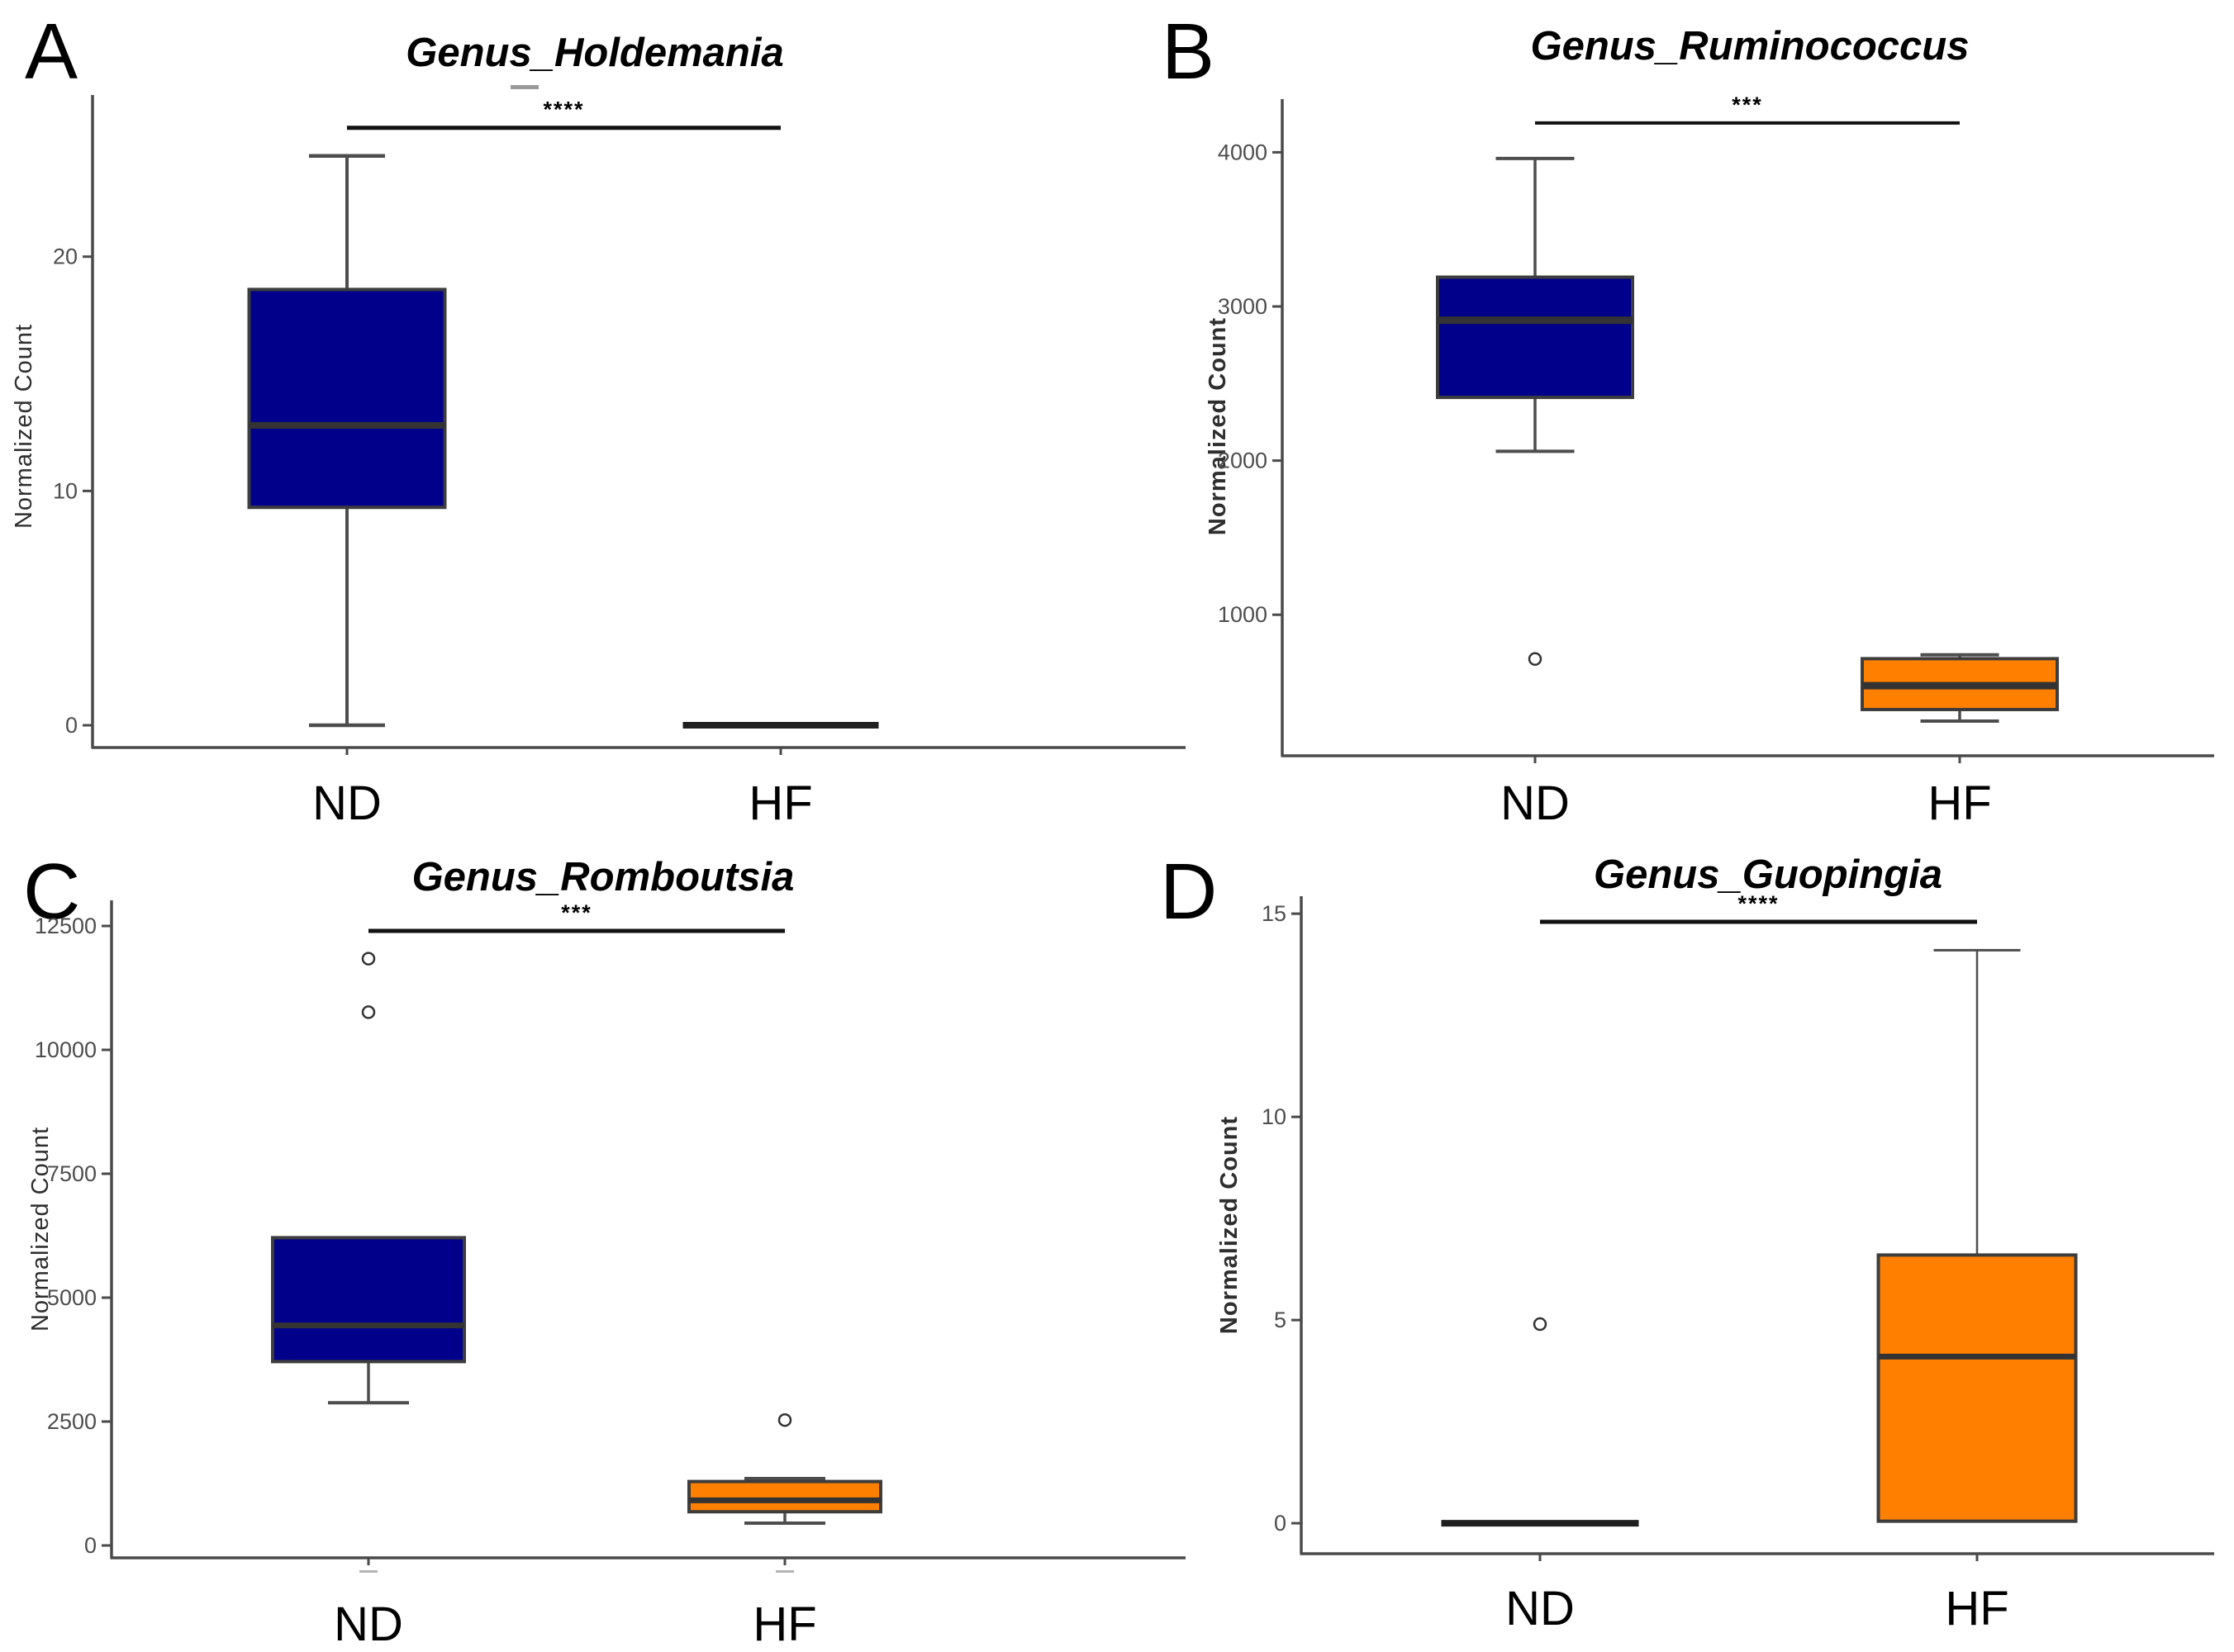 The height and width of the screenshot is (1652, 2234). What do you see at coordinates (1242, 152) in the screenshot?
I see `y-tick-label: 4000` at bounding box center [1242, 152].